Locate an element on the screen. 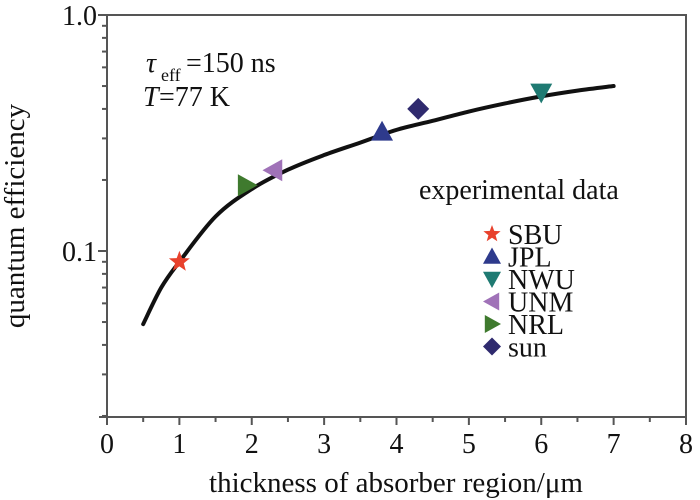  legend-label: NWU is located at coordinates (541, 280).